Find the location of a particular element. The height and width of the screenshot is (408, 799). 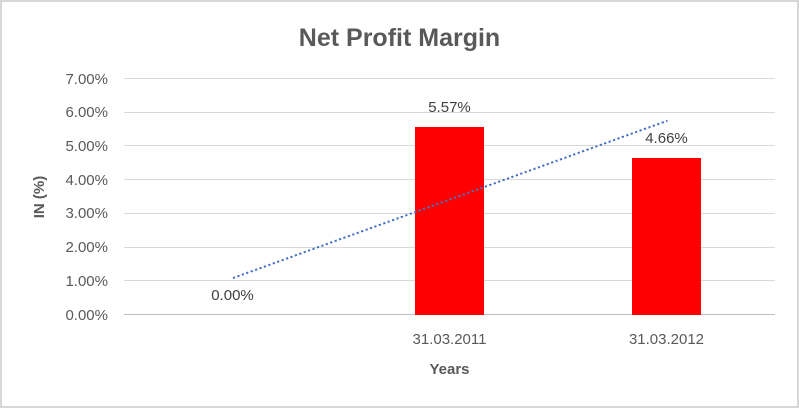

y-tick-label: 0.00% is located at coordinates (86, 315).